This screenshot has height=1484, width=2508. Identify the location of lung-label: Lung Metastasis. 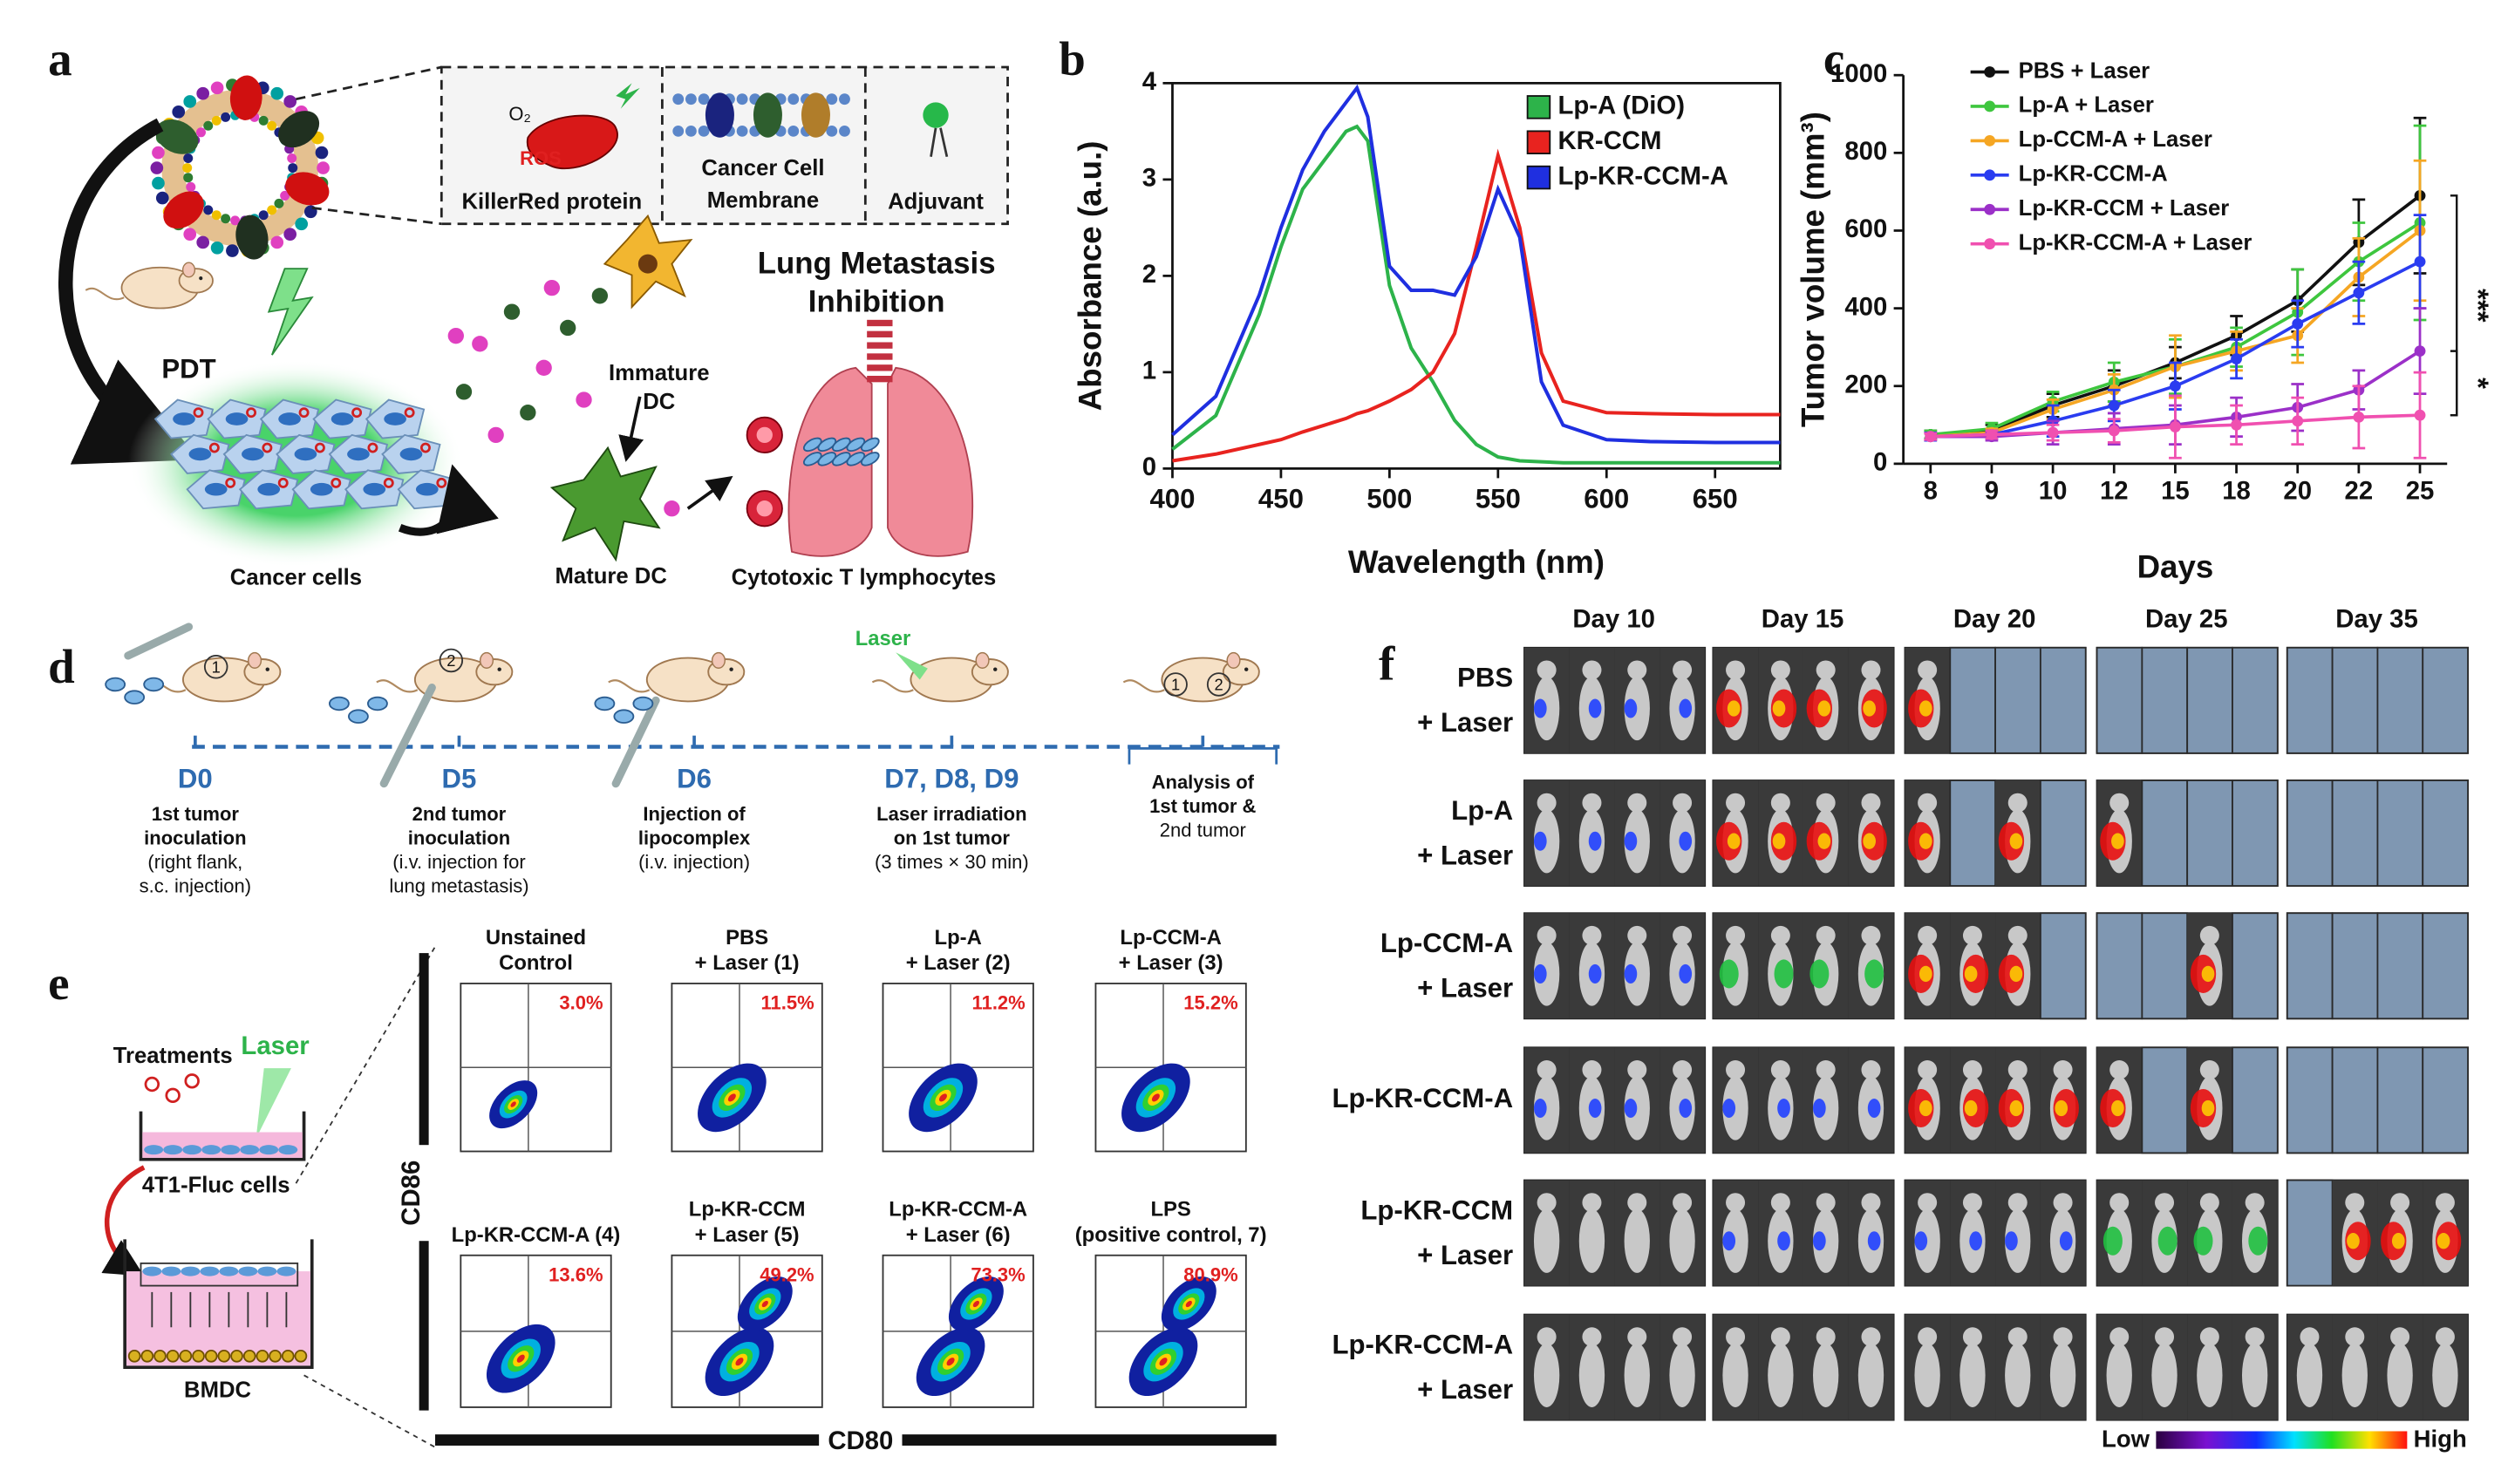
(877, 264).